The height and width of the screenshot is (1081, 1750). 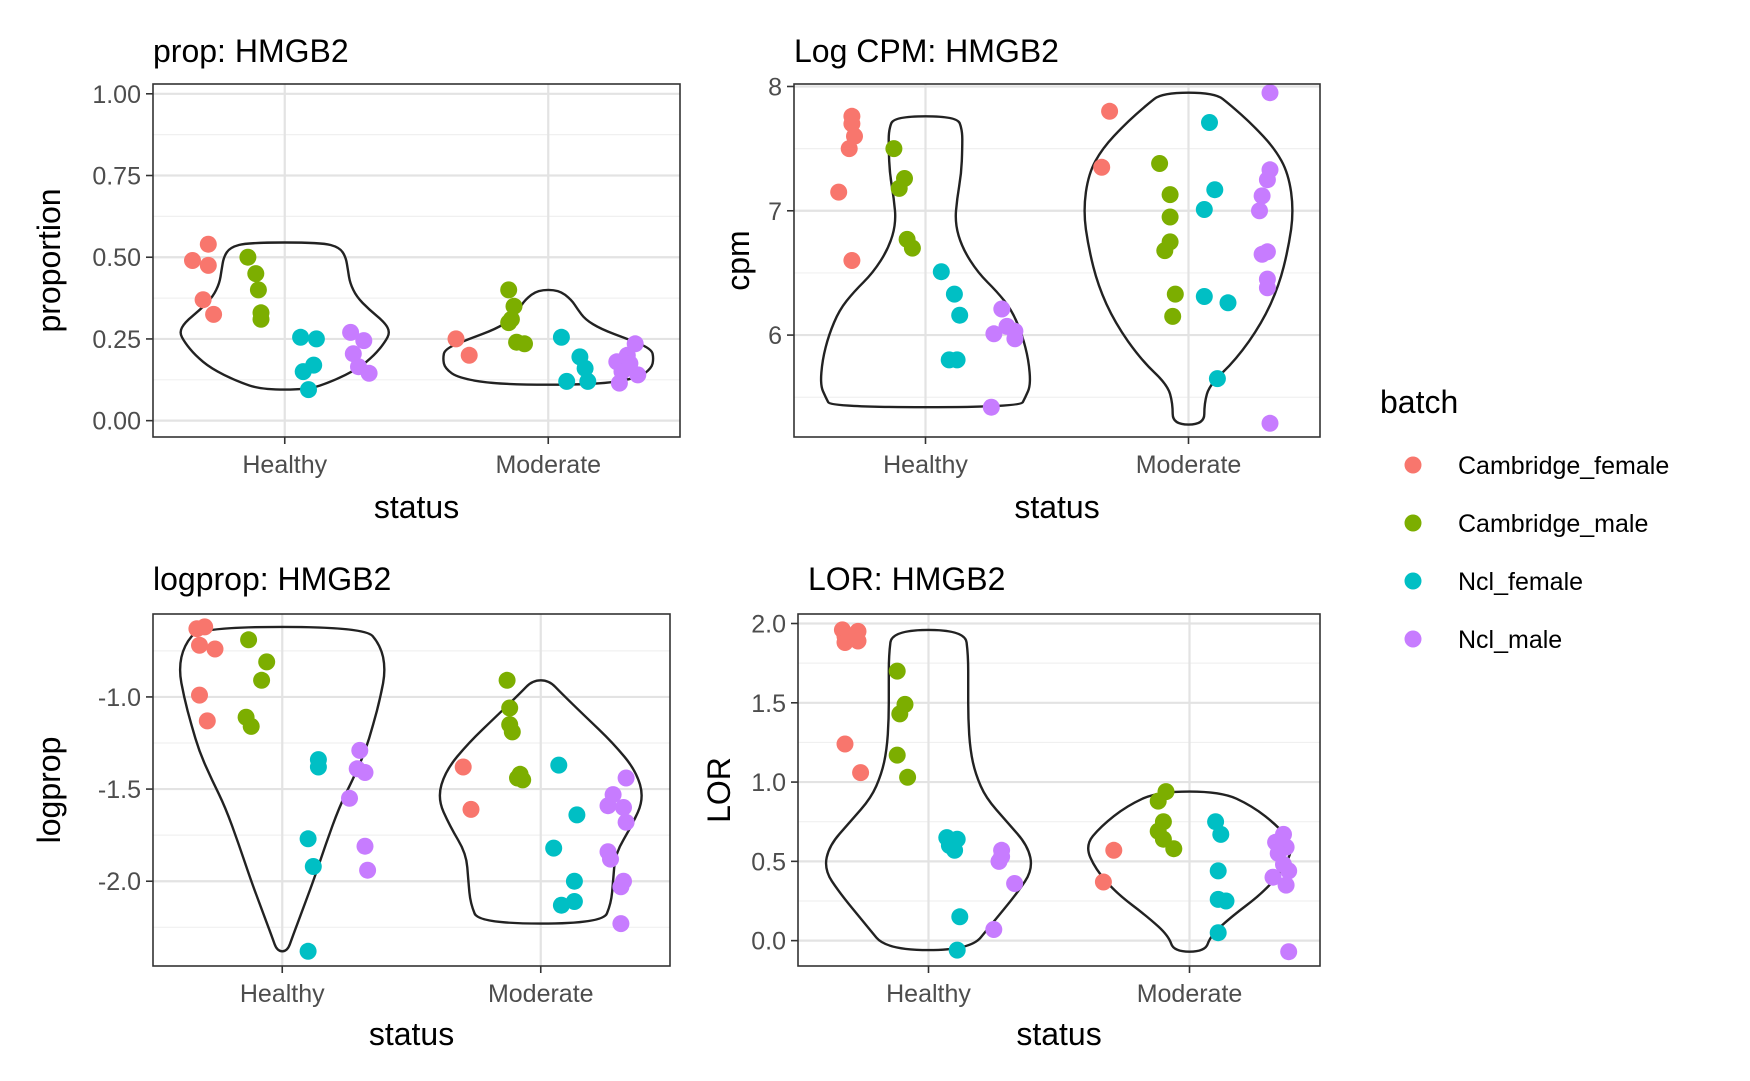 I want to click on panel-title: logprop: HMGB2, so click(x=272, y=579).